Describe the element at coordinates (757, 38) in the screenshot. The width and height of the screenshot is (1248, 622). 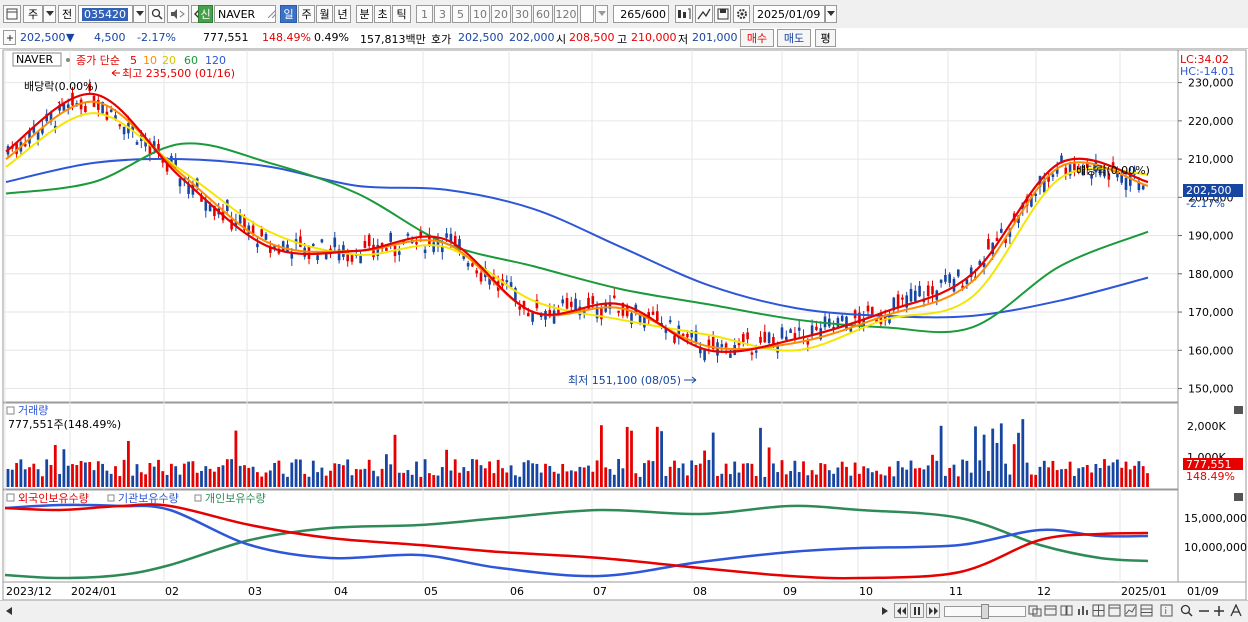
I see `buy-button: 매수` at that location.